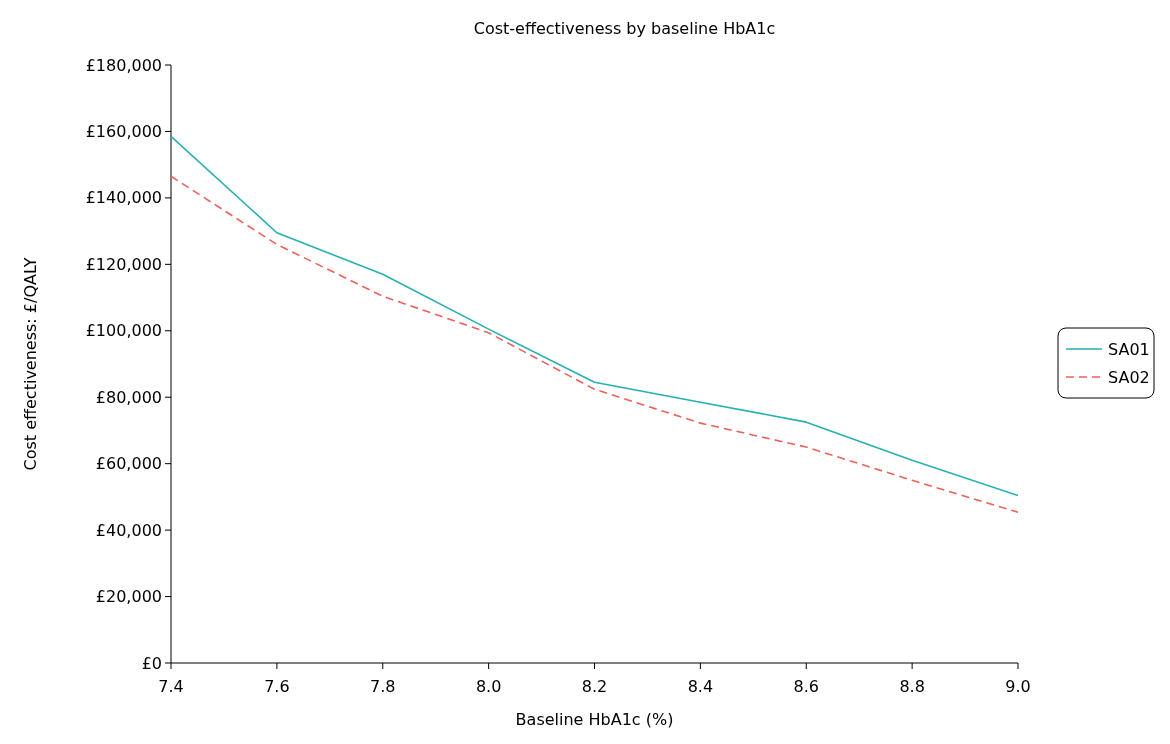  What do you see at coordinates (700, 686) in the screenshot?
I see `x-tick-label: 8.4` at bounding box center [700, 686].